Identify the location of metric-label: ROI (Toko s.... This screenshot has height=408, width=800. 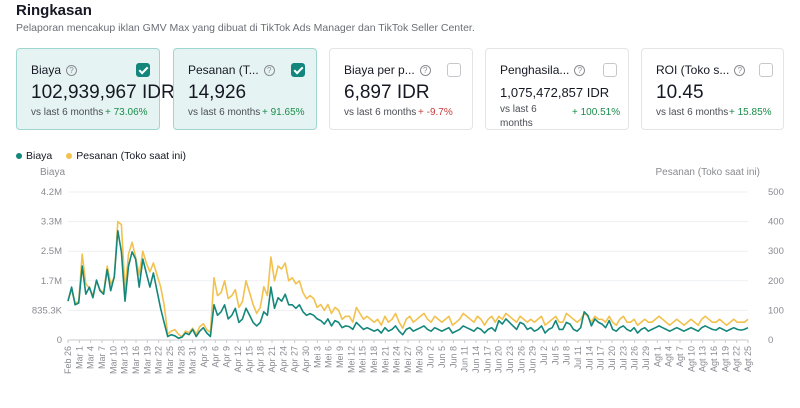
(693, 70).